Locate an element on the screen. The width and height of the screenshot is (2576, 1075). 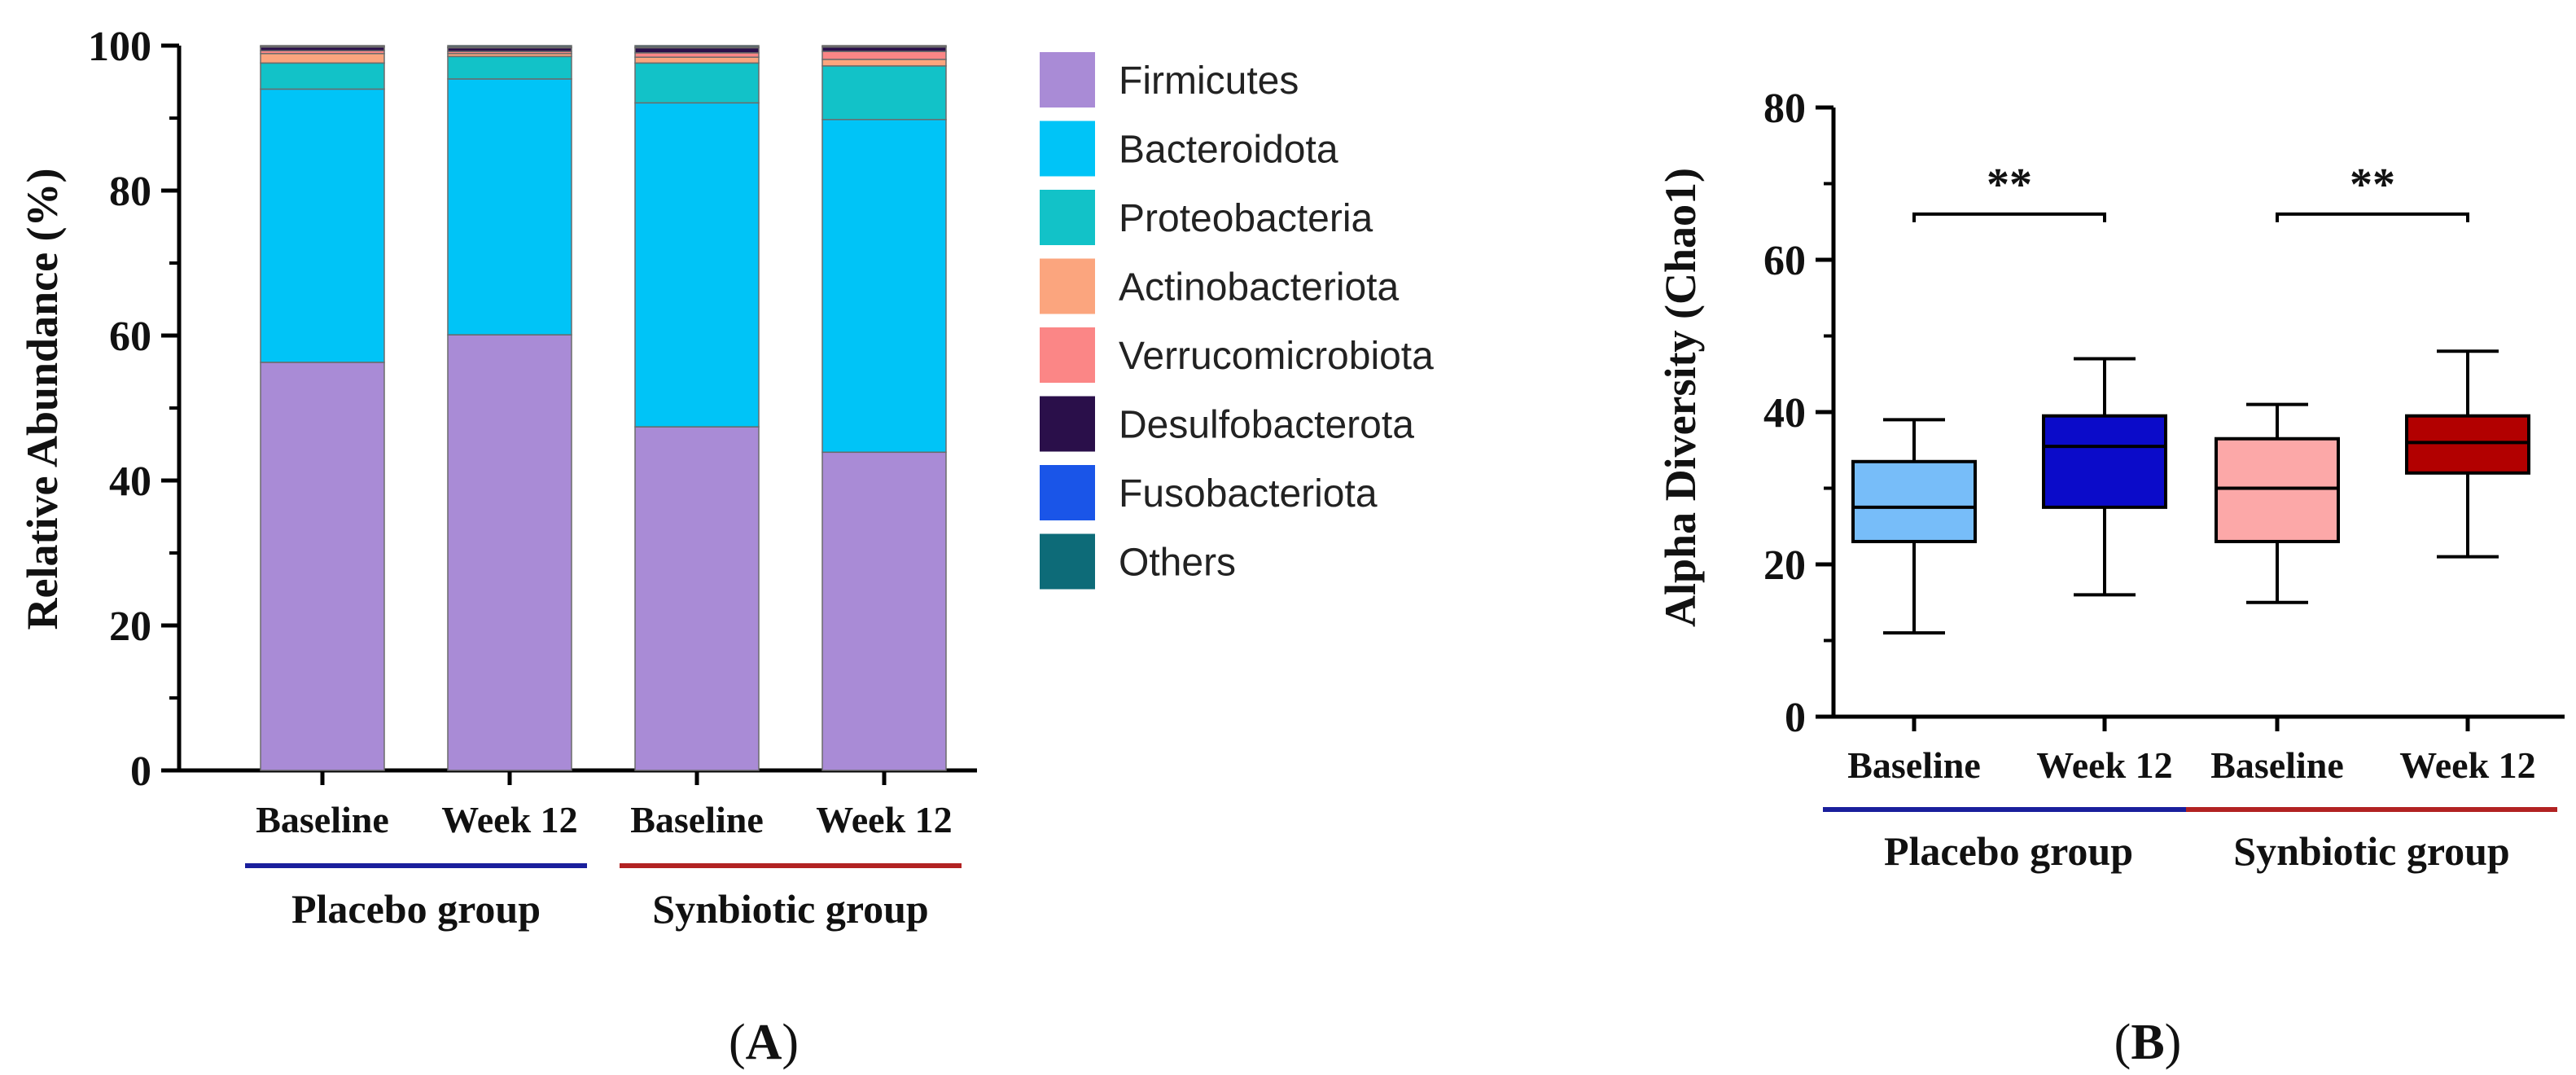
panel-b-y-tick-label: 80 is located at coordinates (1784, 109).